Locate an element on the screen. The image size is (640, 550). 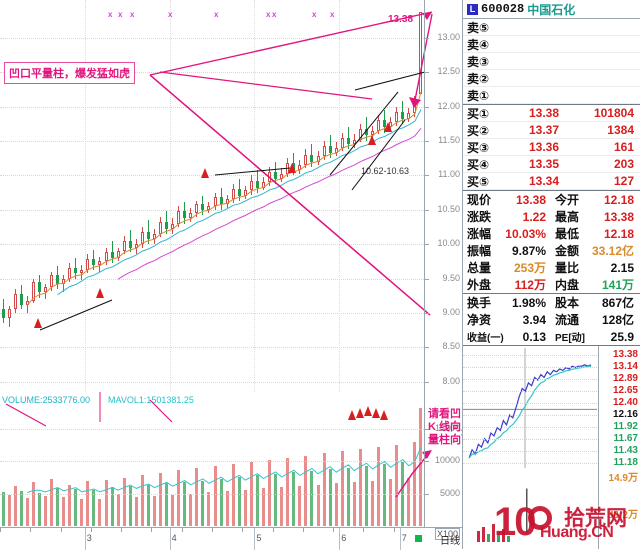
volume-drawing-overlay is located at coordinates (218, 445).